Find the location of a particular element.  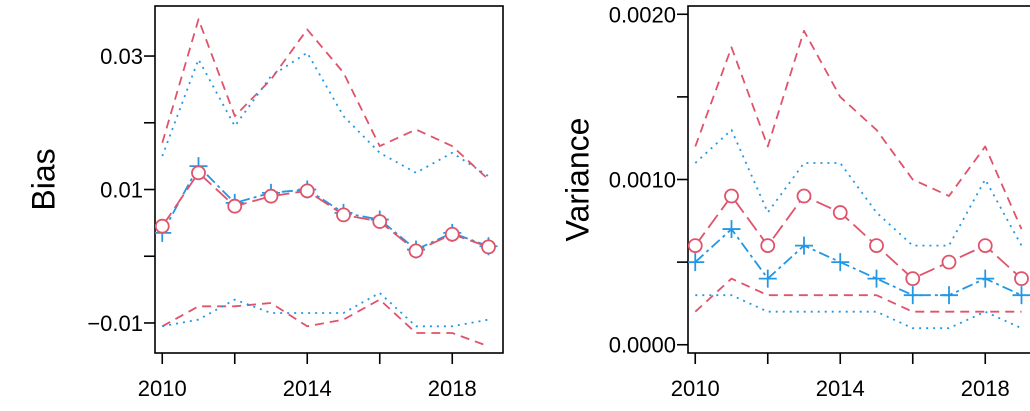

y-tick-label: 0.0000 is located at coordinates (642, 345).